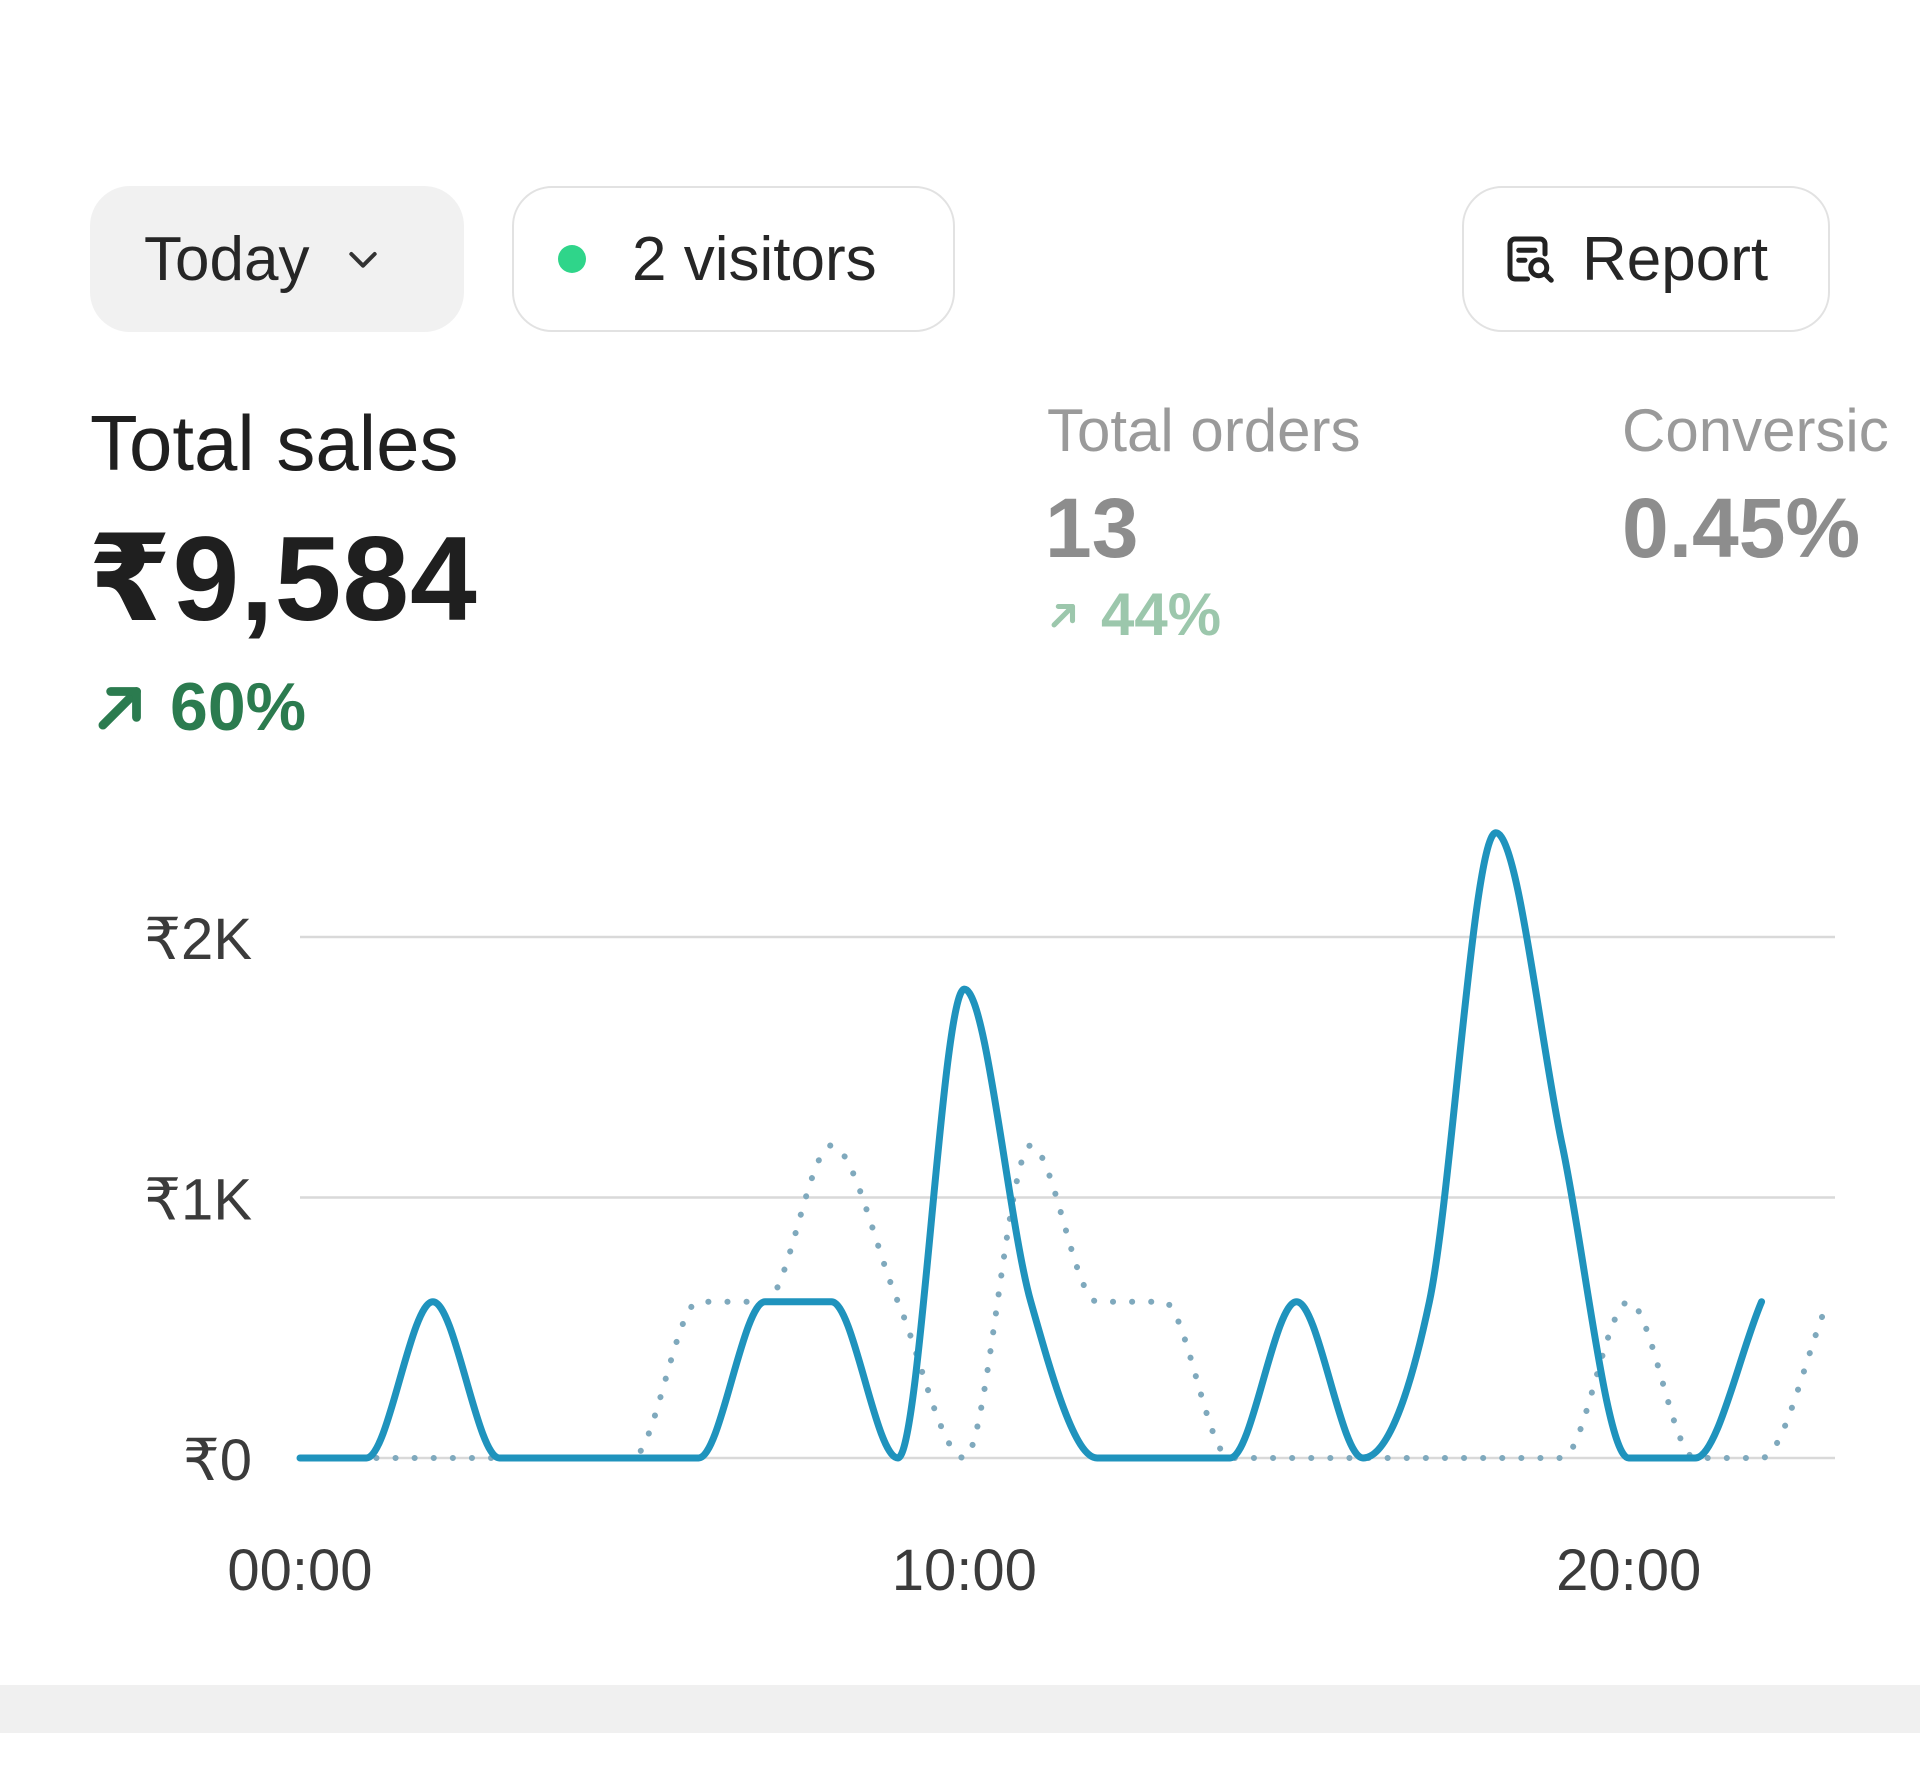 The image size is (1920, 1771). What do you see at coordinates (1675, 259) in the screenshot?
I see `report-button-label: Report` at bounding box center [1675, 259].